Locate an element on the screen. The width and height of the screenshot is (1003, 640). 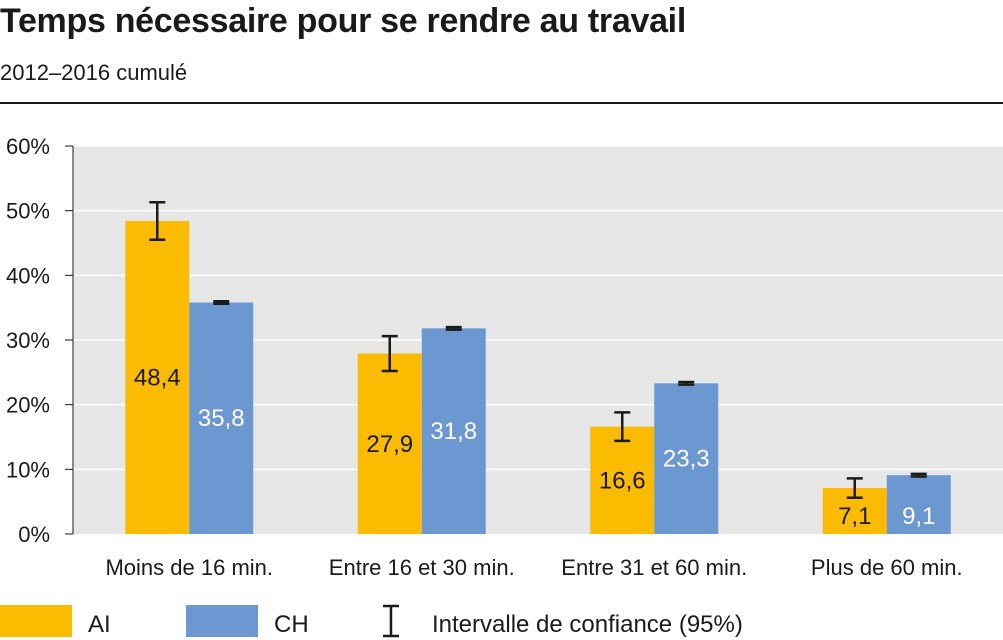
legend-label-ai: AI is located at coordinates (99, 624).